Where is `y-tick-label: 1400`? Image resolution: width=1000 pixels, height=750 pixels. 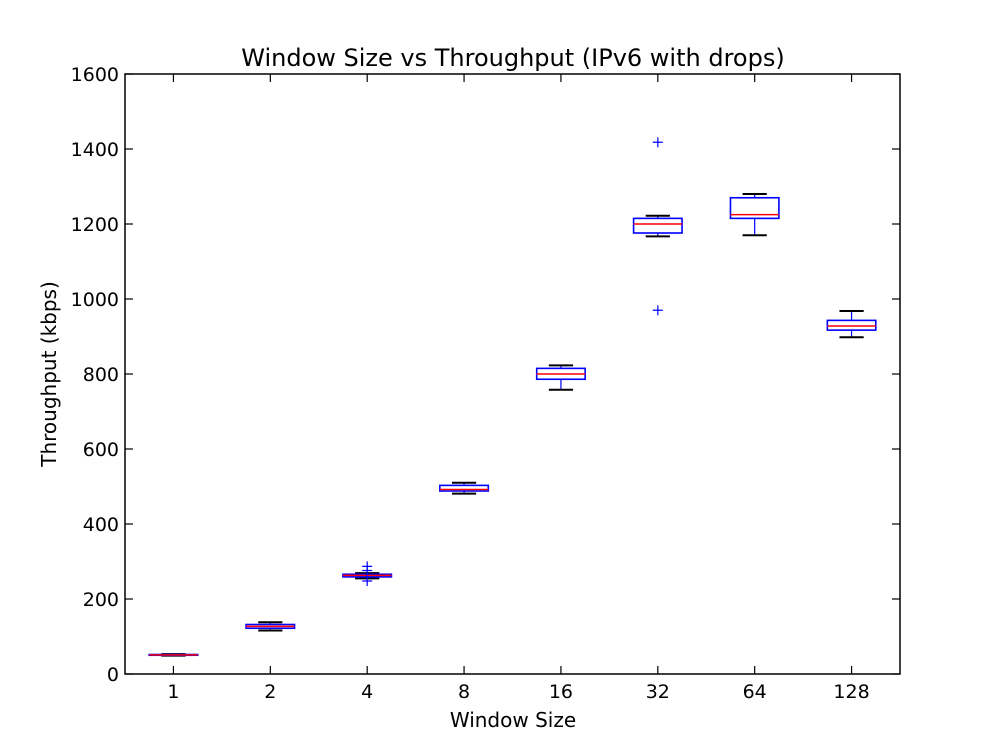
y-tick-label: 1400 is located at coordinates (95, 150).